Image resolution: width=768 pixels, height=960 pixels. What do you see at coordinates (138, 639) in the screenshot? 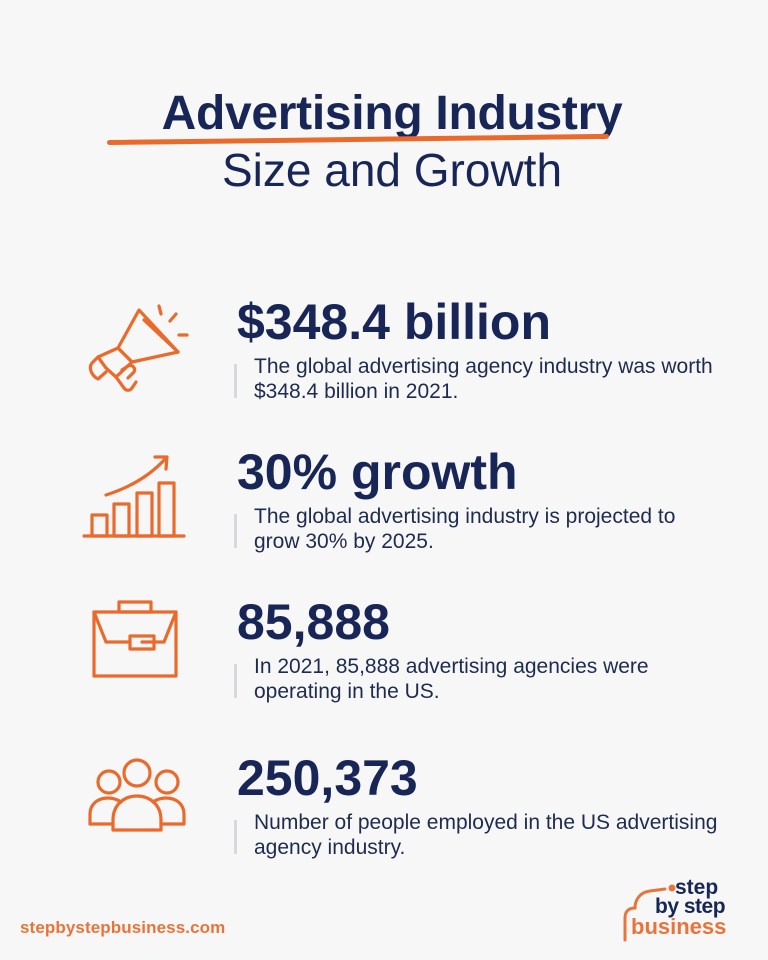
I see `briefcase-icon` at bounding box center [138, 639].